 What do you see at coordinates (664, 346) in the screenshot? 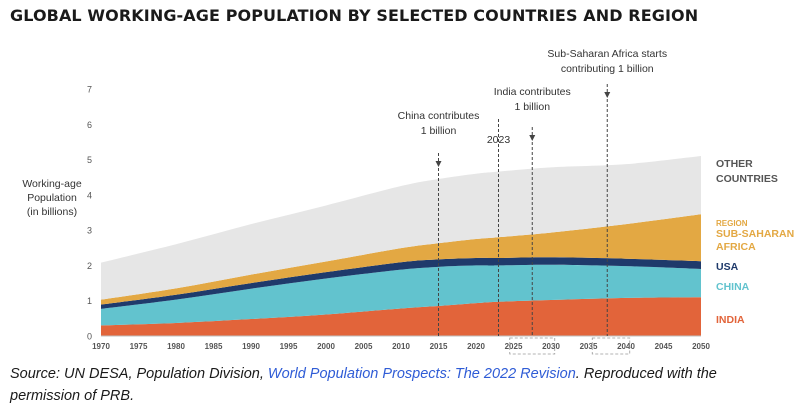
I see `x-tick-label: 2045` at bounding box center [664, 346].